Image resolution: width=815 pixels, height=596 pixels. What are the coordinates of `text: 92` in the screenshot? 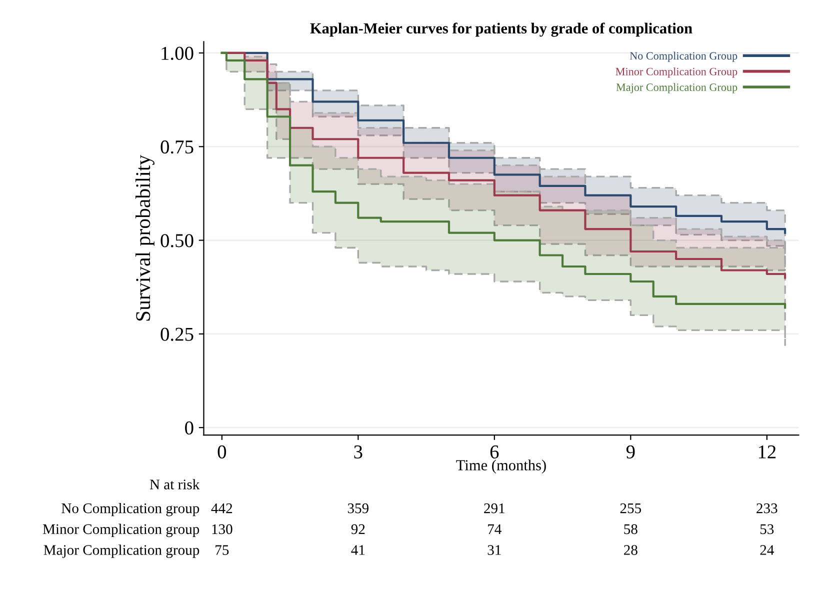 It's located at (358, 529).